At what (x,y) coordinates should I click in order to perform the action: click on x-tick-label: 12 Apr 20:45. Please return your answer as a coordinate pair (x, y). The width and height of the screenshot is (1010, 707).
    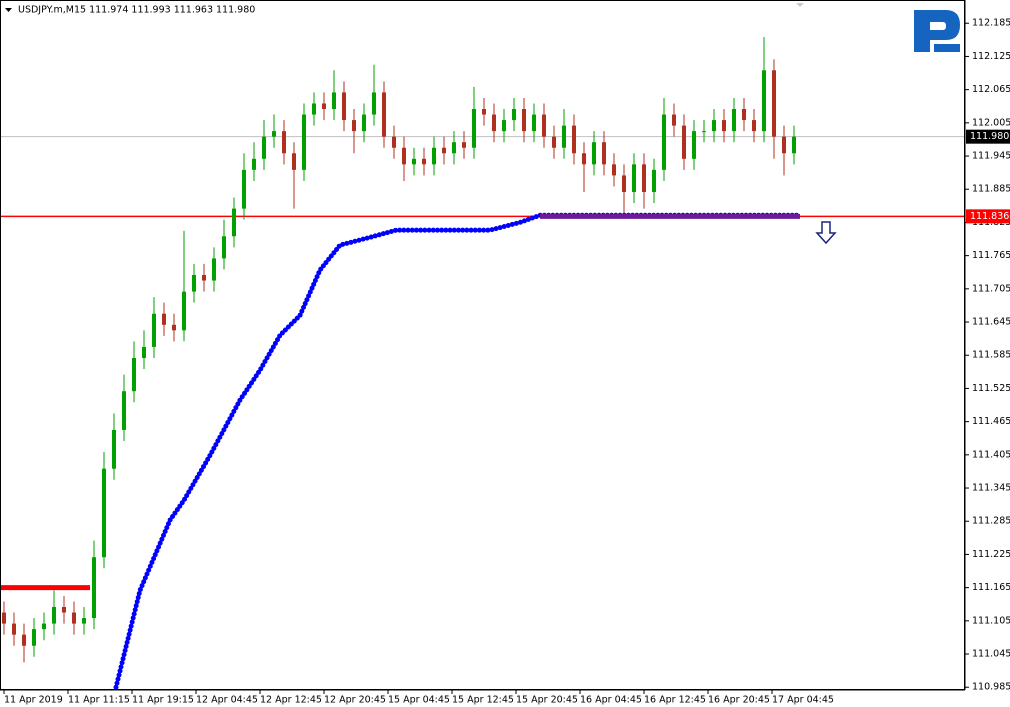
    Looking at the image, I should click on (355, 700).